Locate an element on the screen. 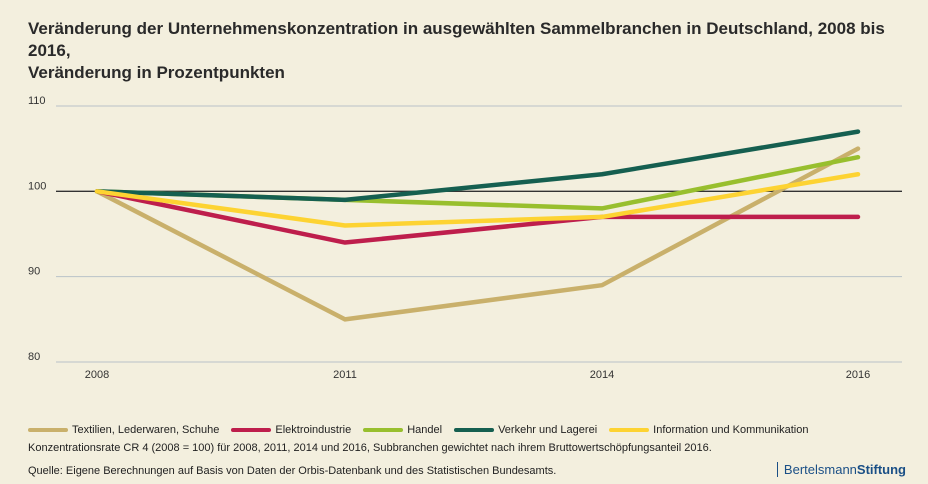 Image resolution: width=928 pixels, height=484 pixels. brand-part-2: Stiftung is located at coordinates (881, 469).